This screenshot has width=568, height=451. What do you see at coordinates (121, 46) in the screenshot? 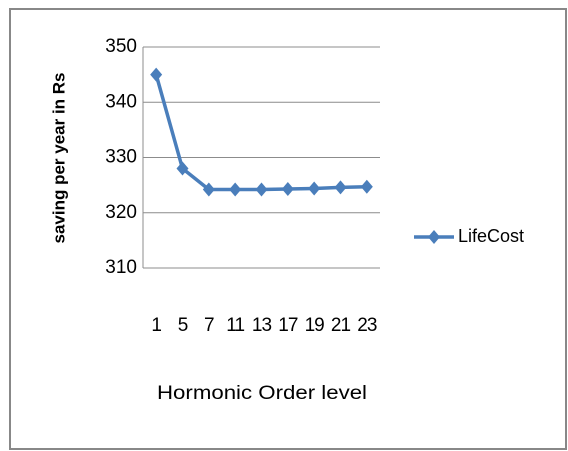
I see `y-tick-label: 350` at bounding box center [121, 46].